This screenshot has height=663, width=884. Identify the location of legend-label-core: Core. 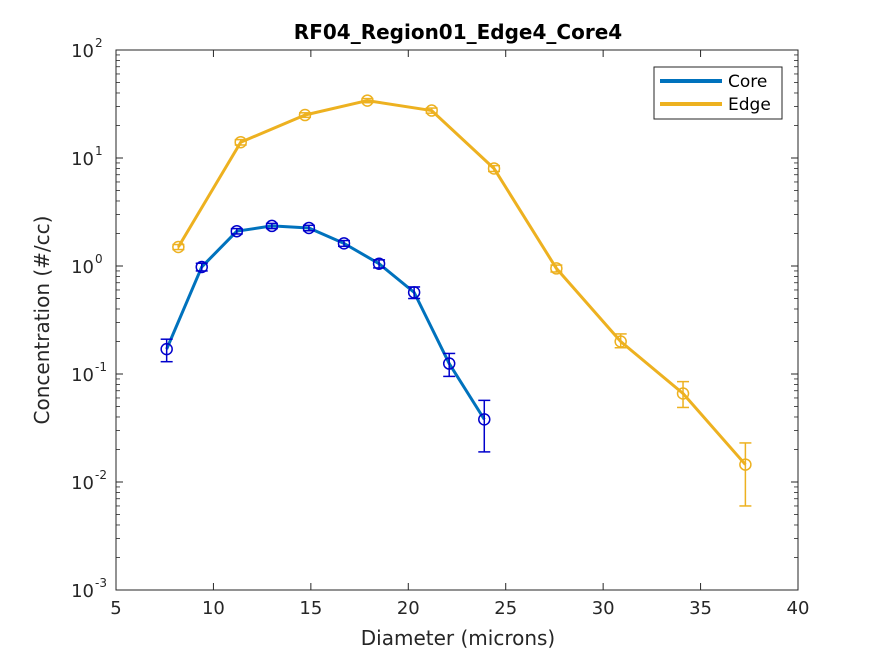
(747, 82).